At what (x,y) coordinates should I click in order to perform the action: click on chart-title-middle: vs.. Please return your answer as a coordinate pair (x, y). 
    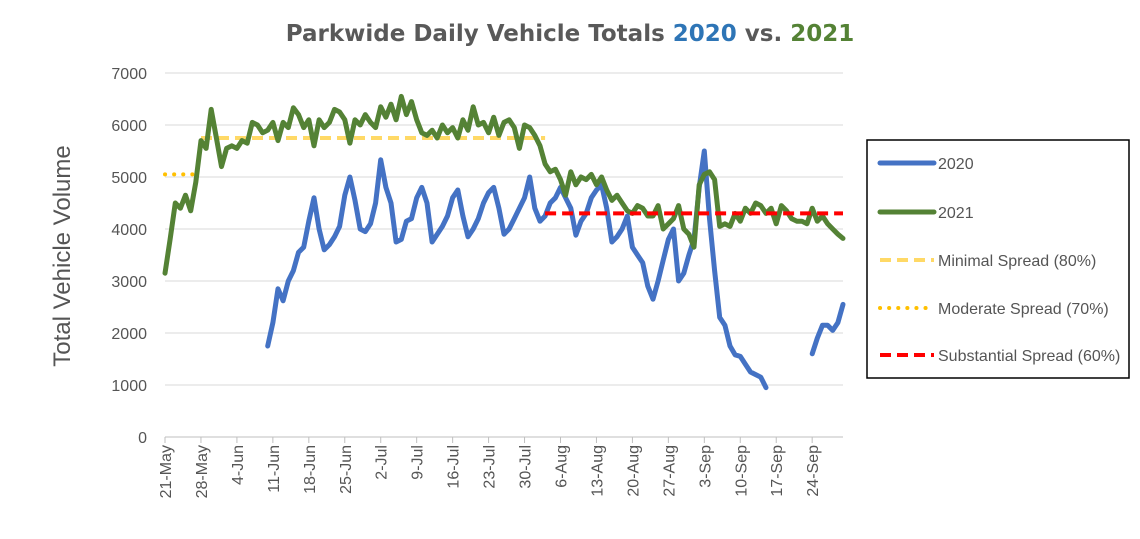
    Looking at the image, I should click on (763, 34).